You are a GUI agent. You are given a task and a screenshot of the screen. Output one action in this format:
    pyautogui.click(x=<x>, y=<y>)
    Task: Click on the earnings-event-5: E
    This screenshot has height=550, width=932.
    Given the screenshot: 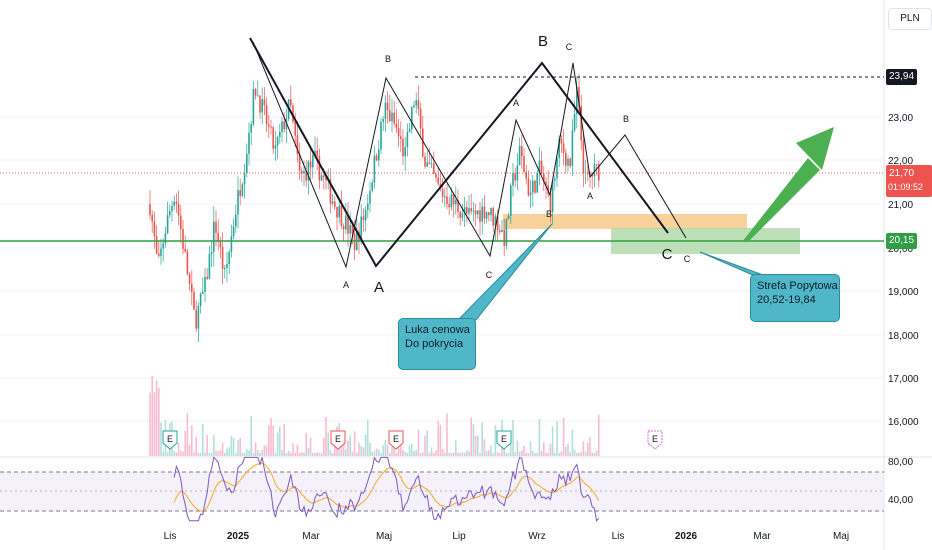 What is the action you would take?
    pyautogui.click(x=655, y=440)
    